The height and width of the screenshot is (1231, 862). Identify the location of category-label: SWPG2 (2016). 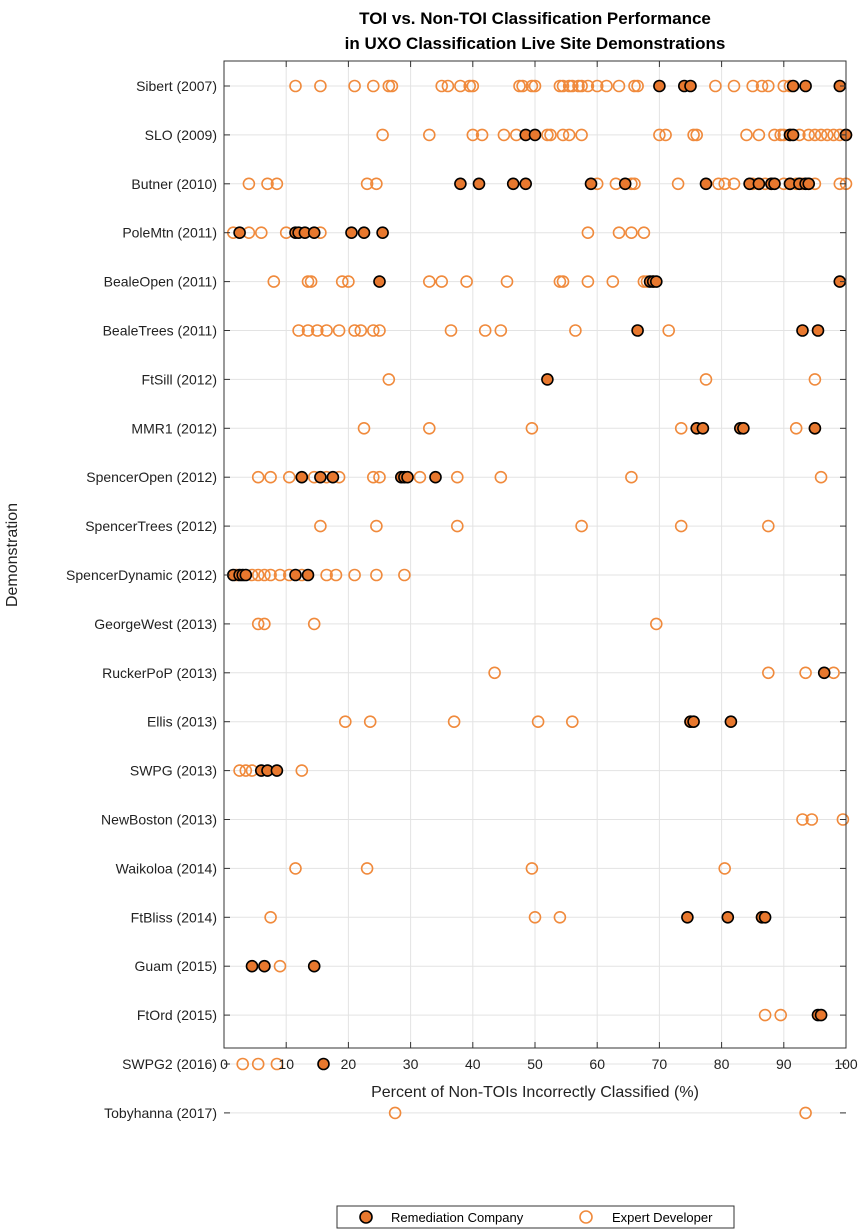
(169, 1064).